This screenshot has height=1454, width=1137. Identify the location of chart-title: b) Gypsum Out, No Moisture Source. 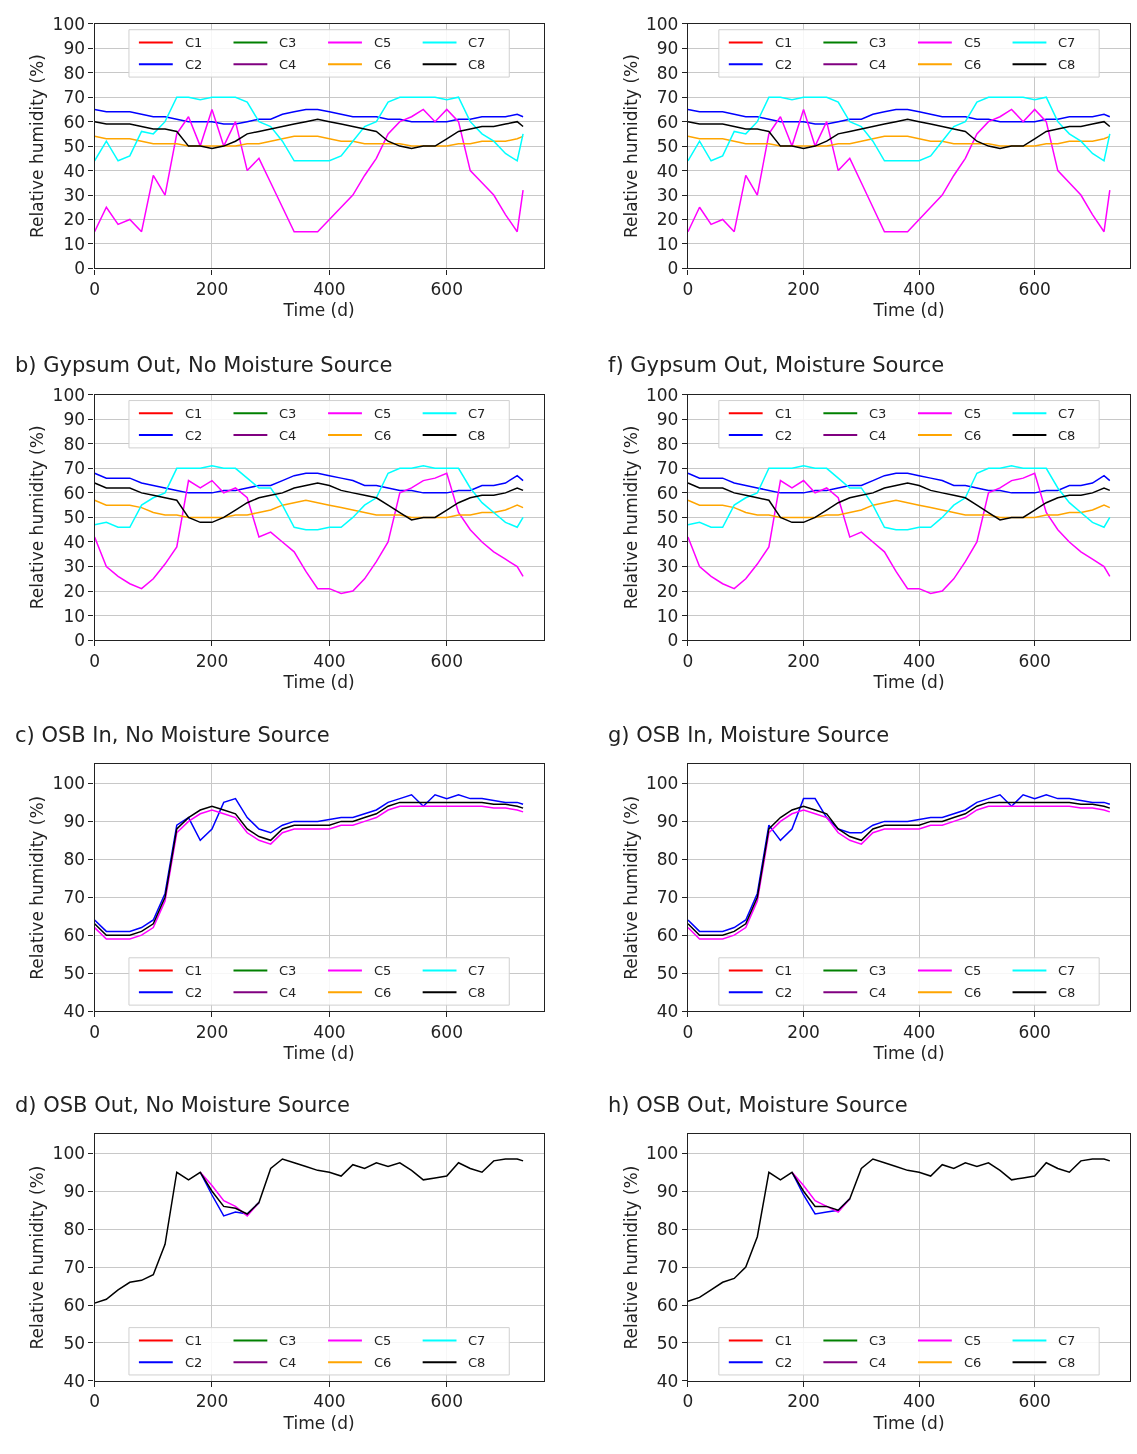
(204, 365).